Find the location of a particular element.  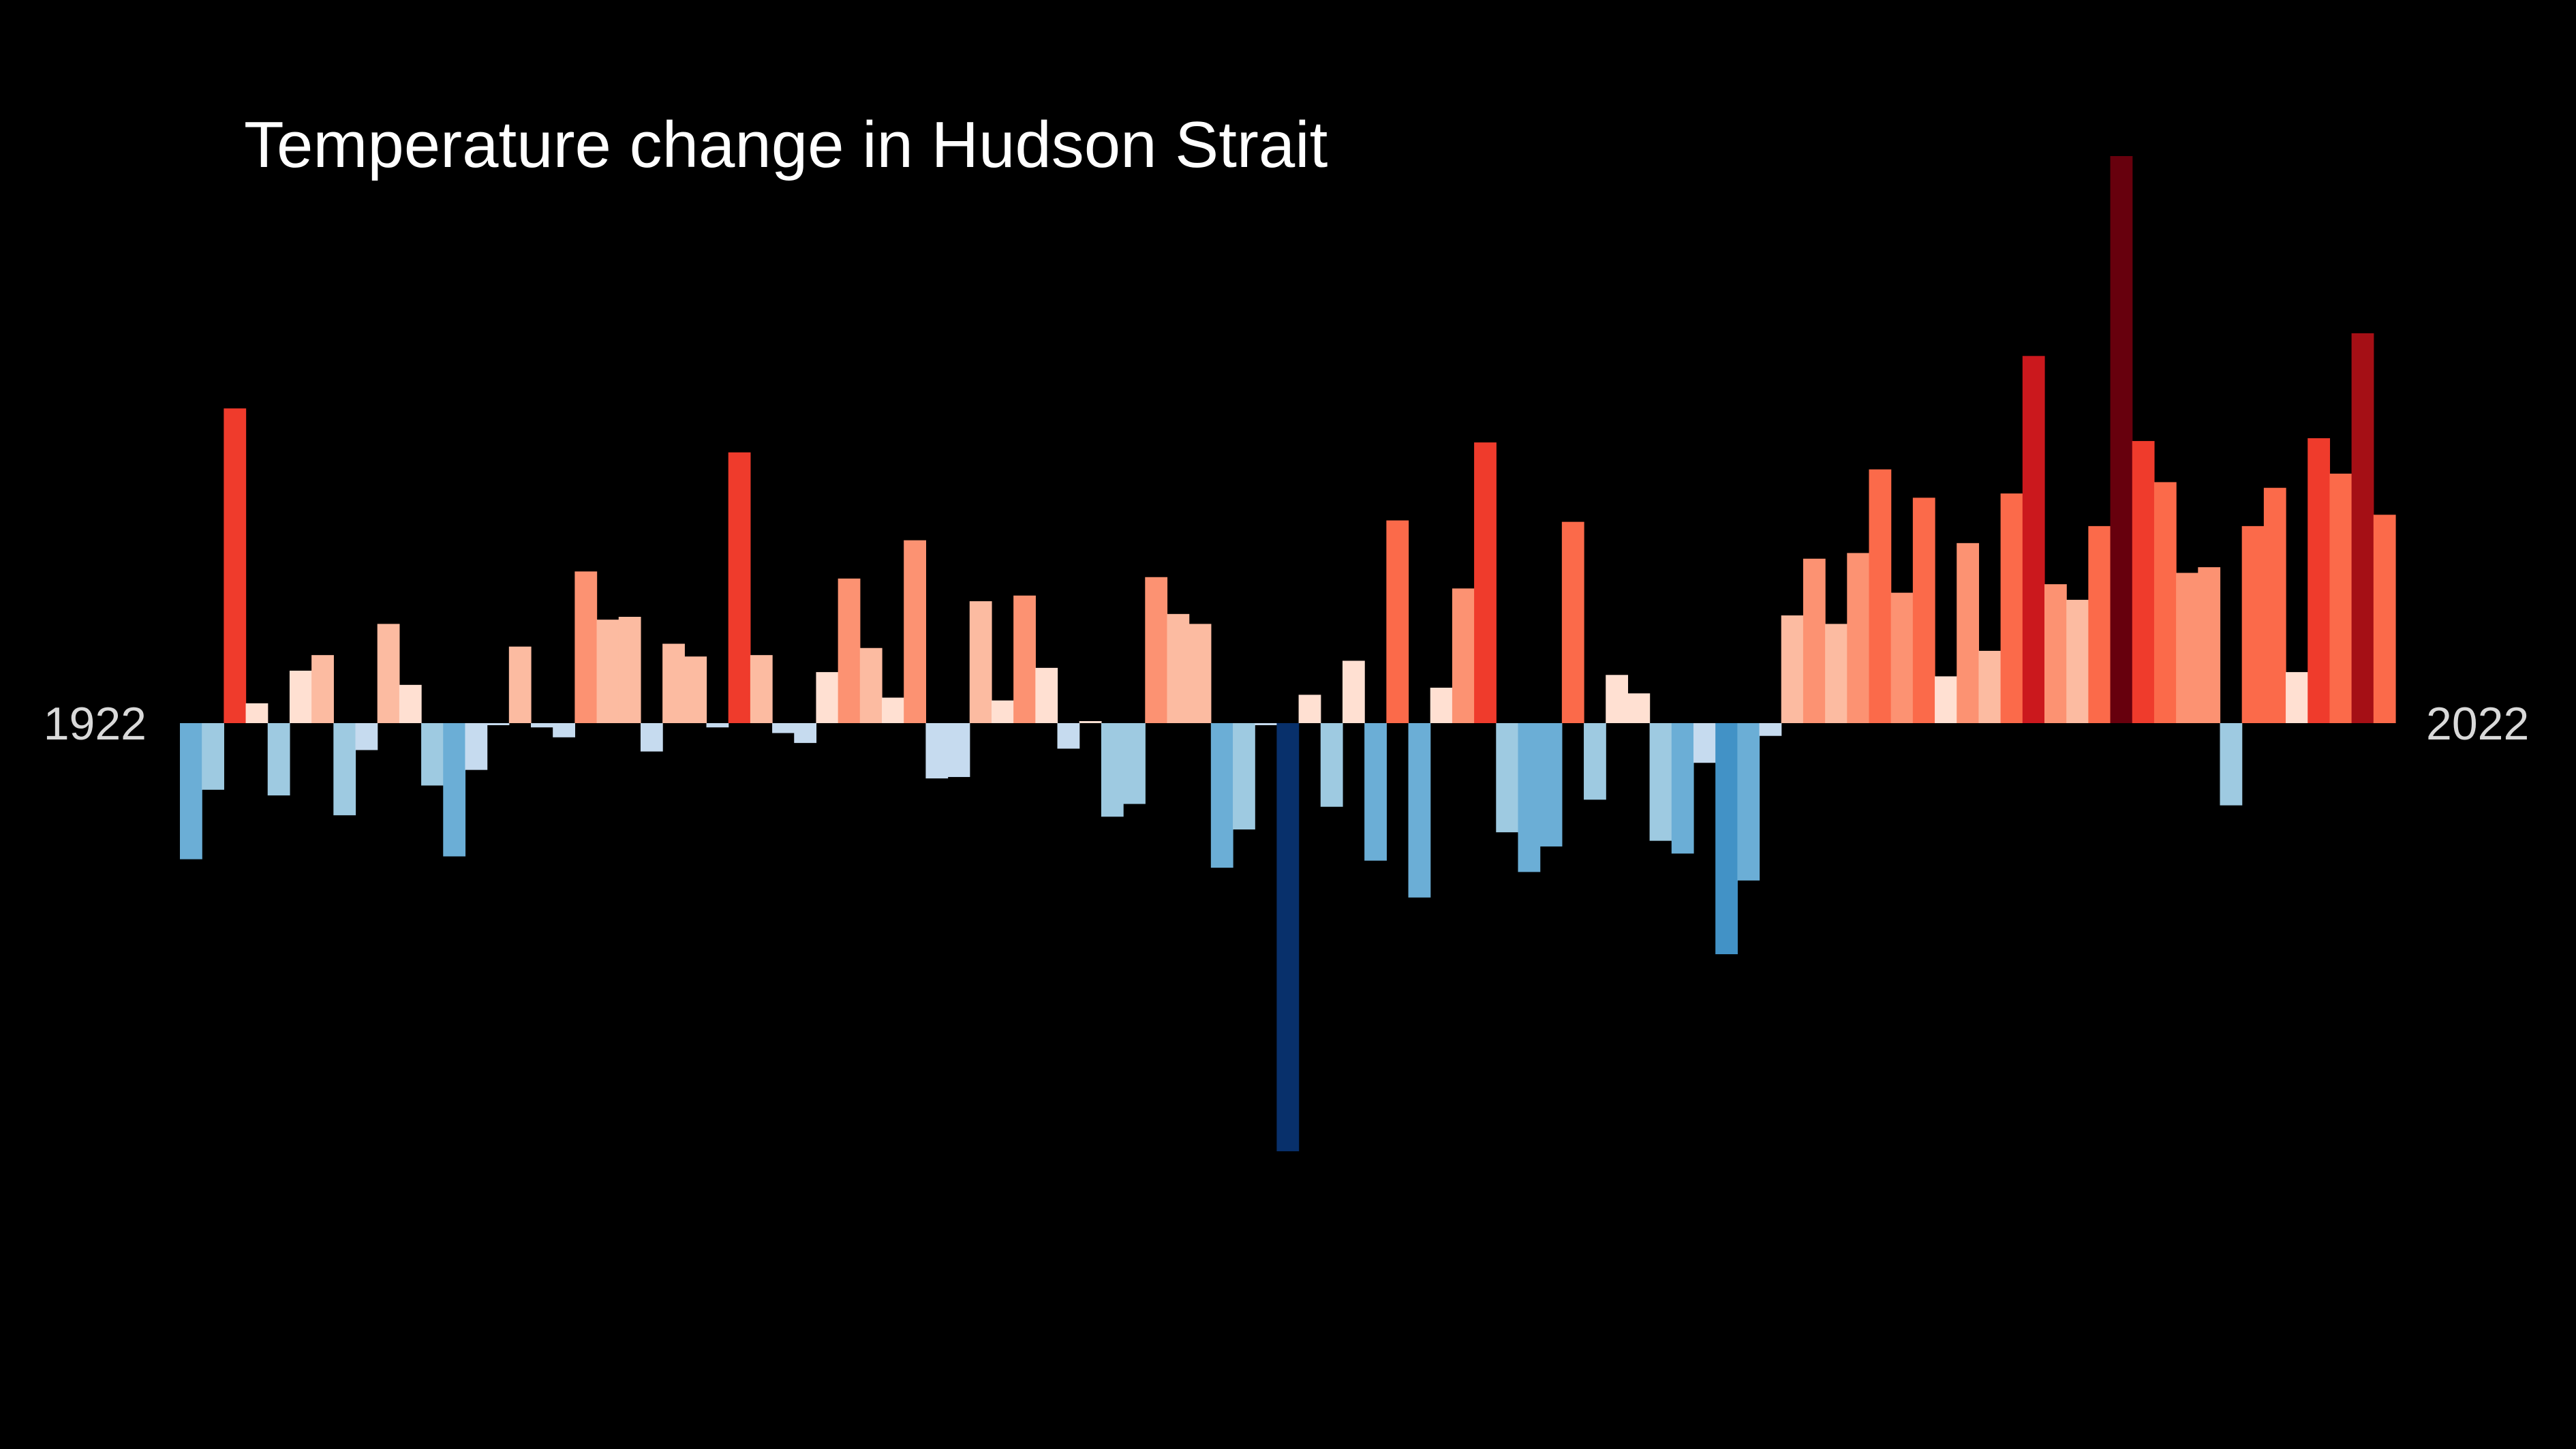

bar-1957 is located at coordinates (959, 750).